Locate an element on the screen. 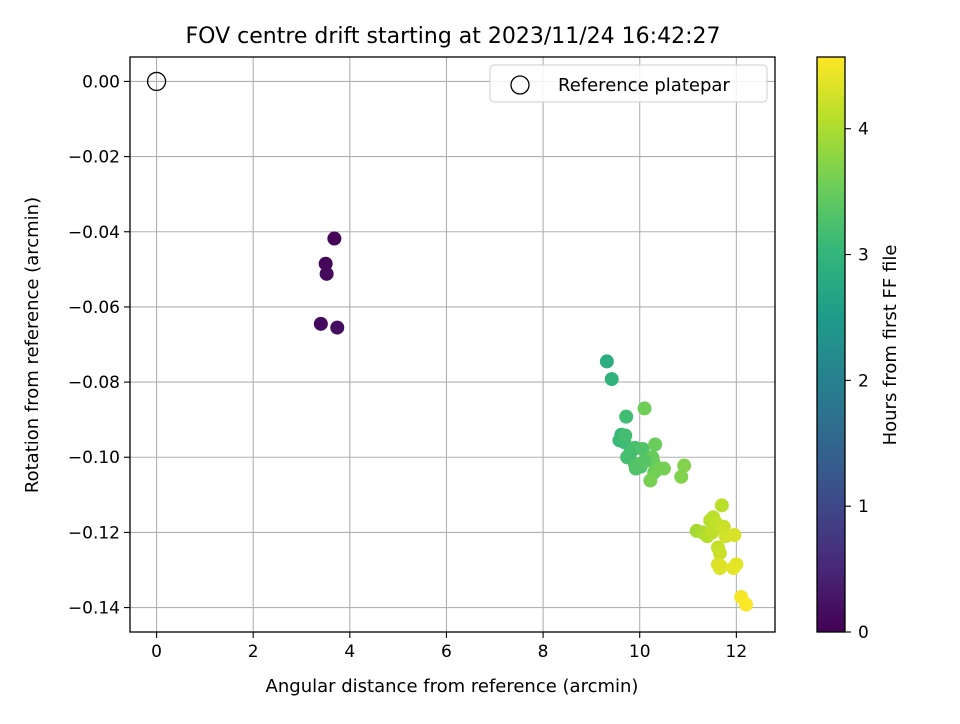 The height and width of the screenshot is (724, 960). y-tick-label: −0.08 is located at coordinates (94, 383).